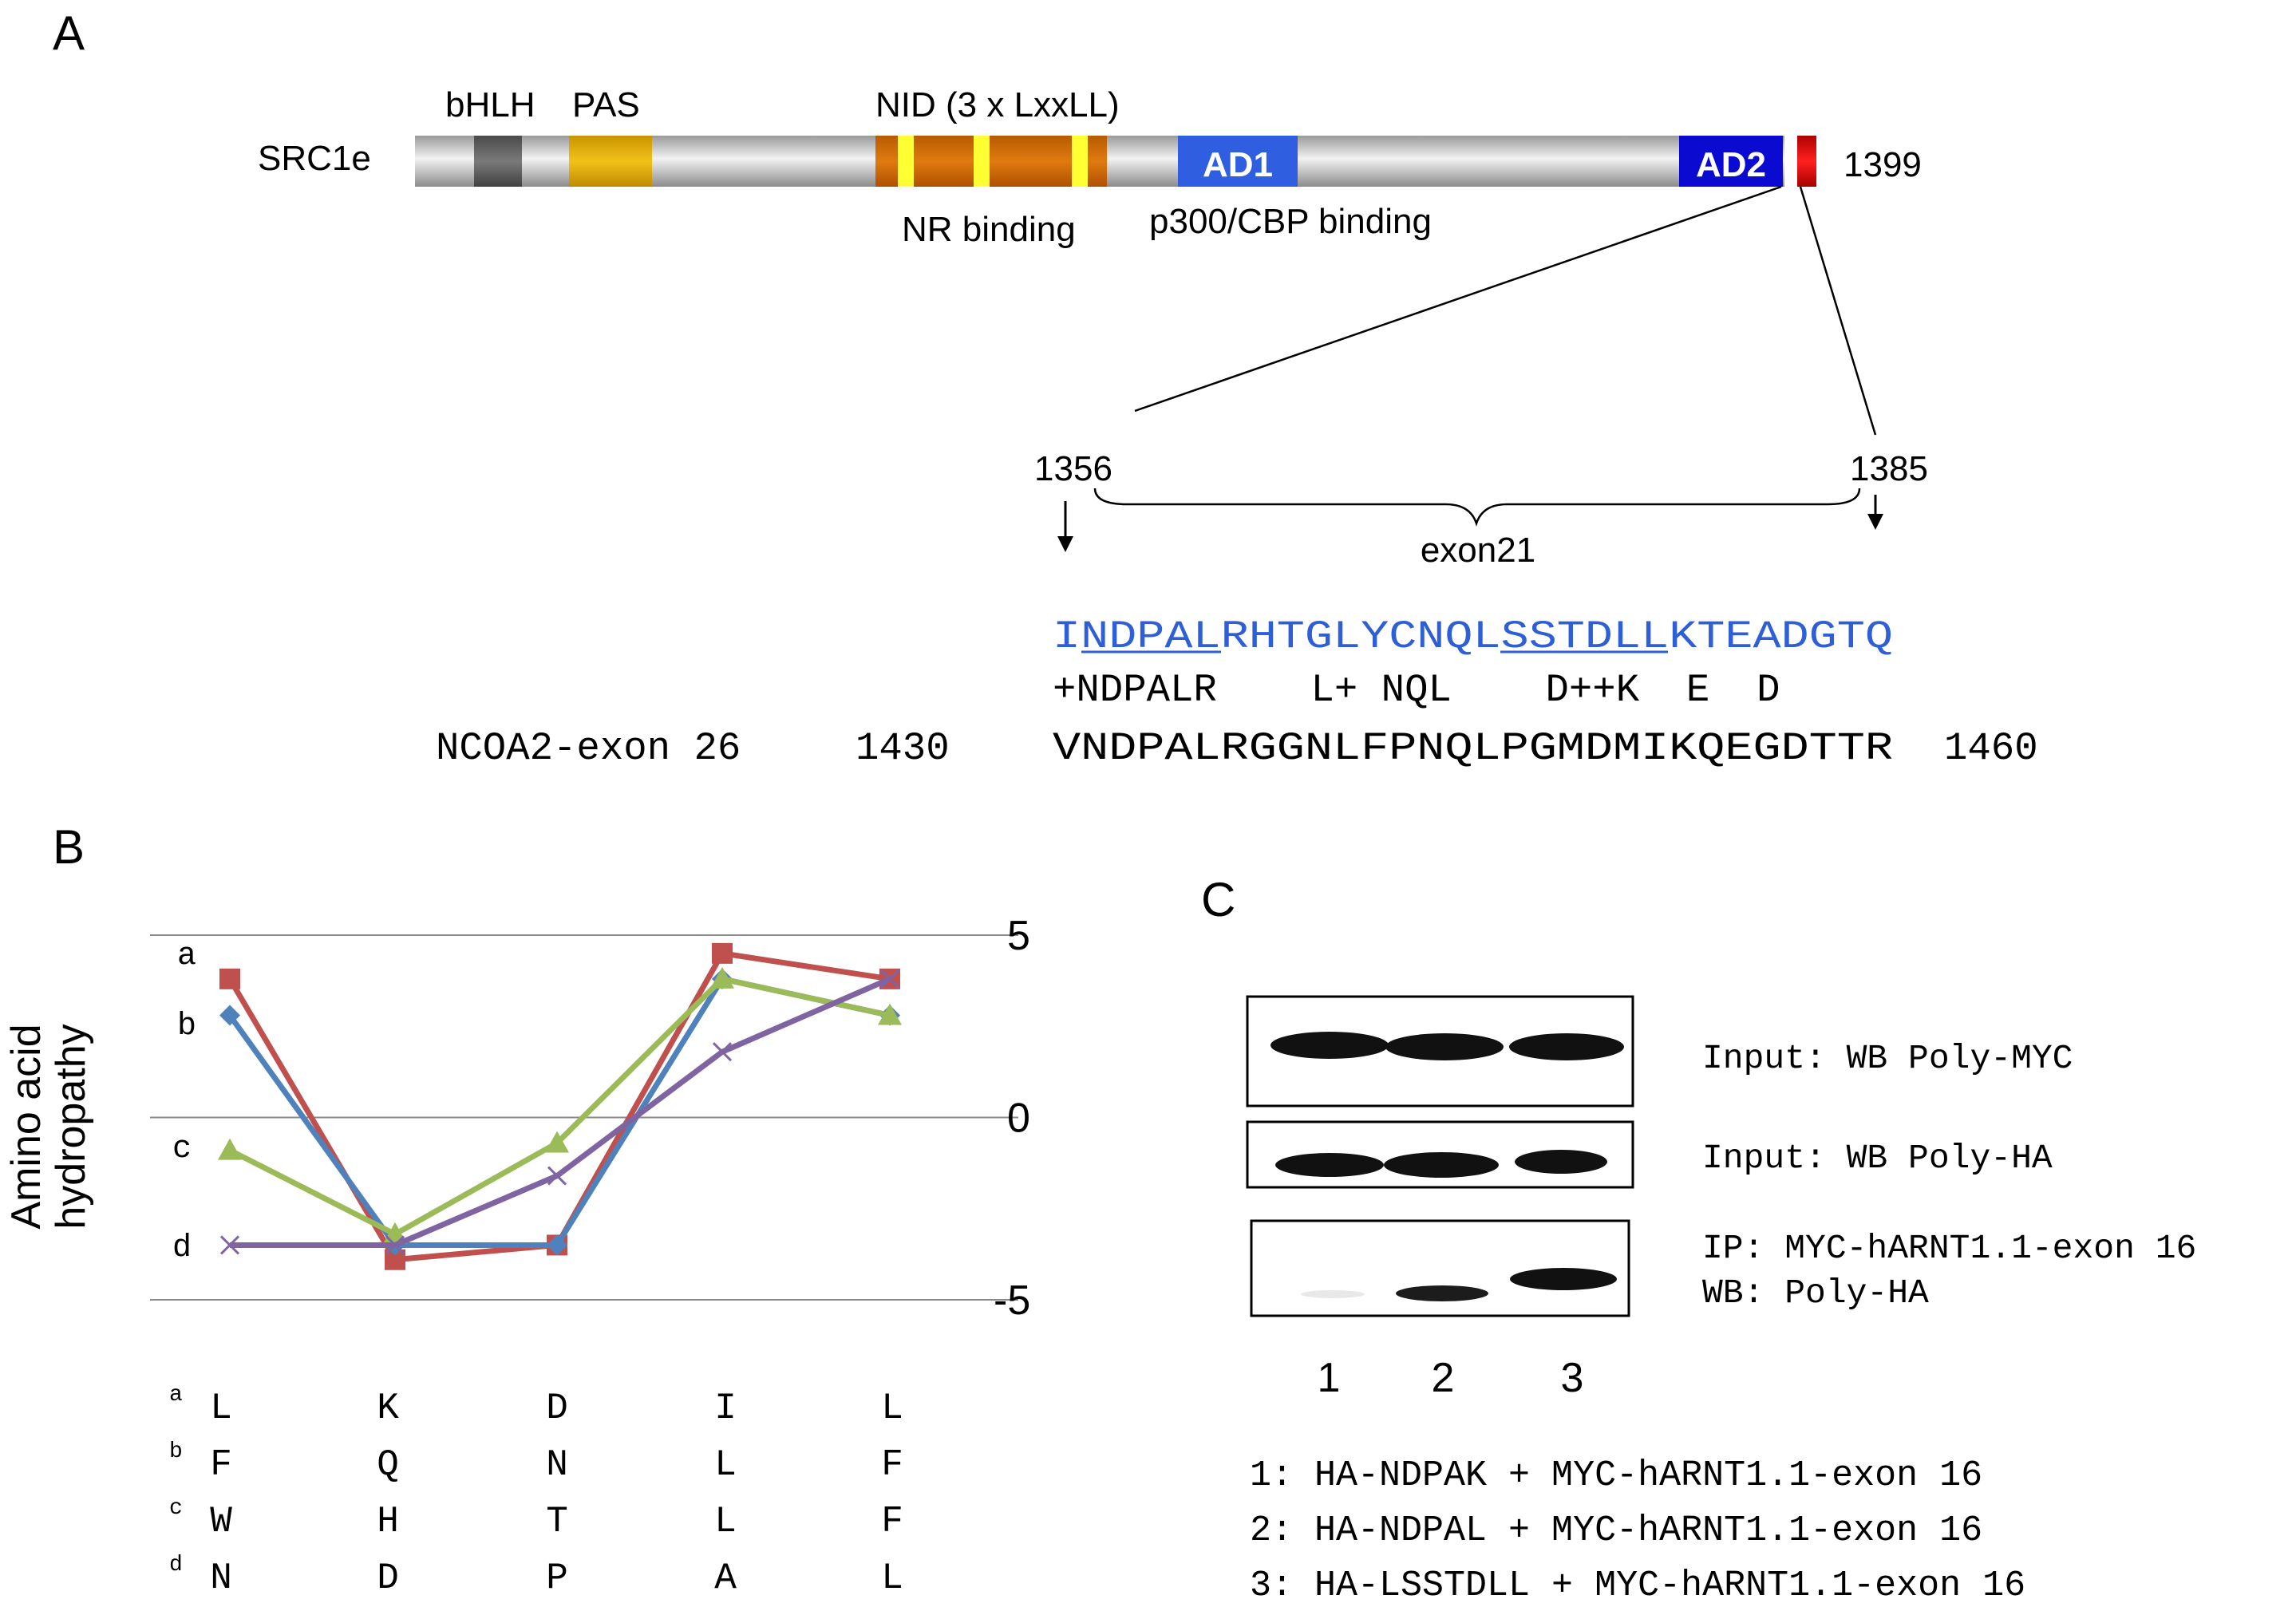  I want to click on ad2-domain, so click(1731, 161).